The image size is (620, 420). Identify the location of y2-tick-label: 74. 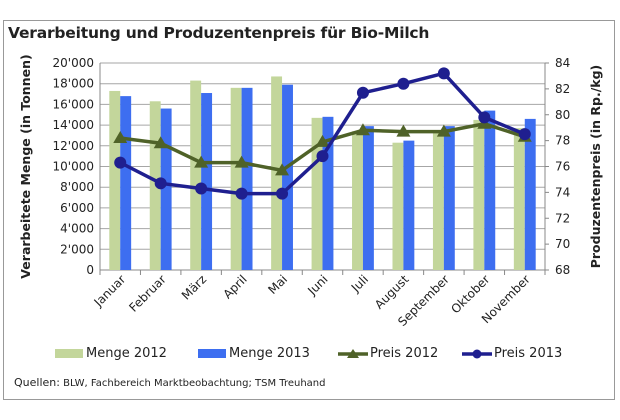
(562, 192).